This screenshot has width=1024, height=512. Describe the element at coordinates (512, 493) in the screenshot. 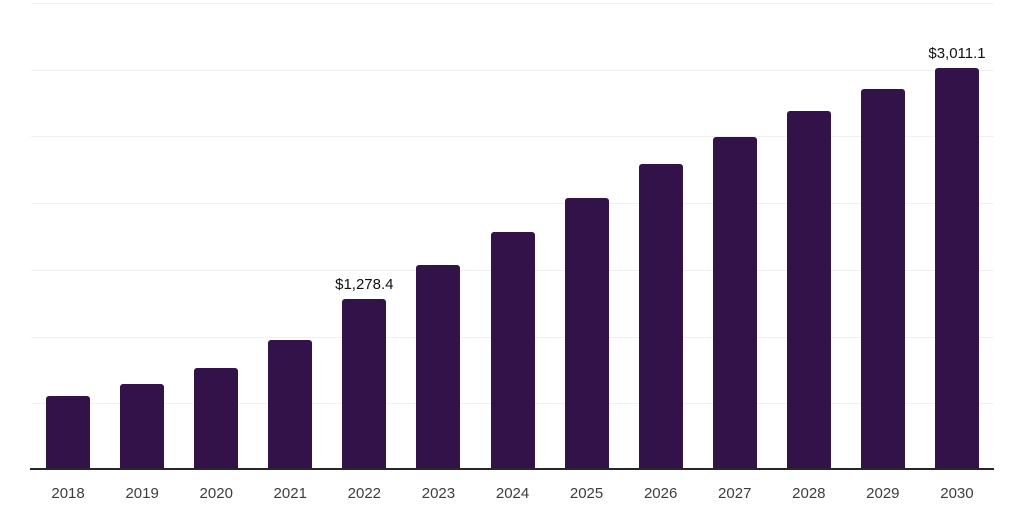

I see `x-tick-label-2024: 2024` at that location.